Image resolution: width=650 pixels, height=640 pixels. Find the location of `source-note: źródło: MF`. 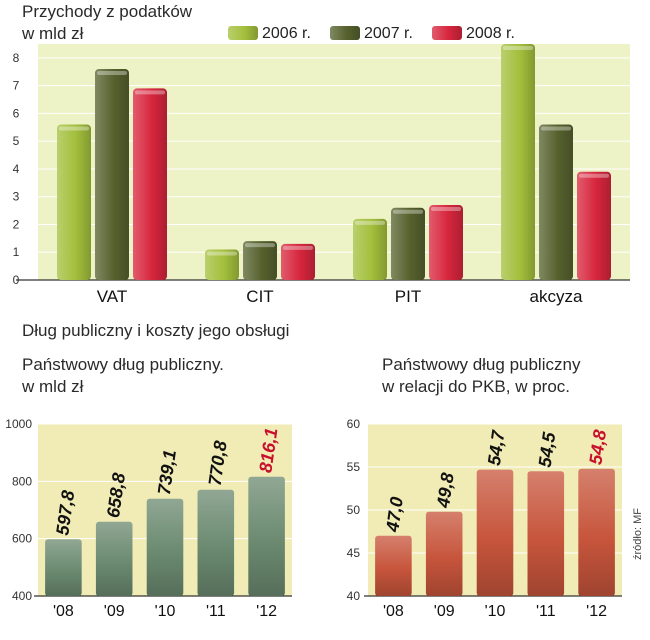

source-note: źródło: MF is located at coordinates (638, 534).